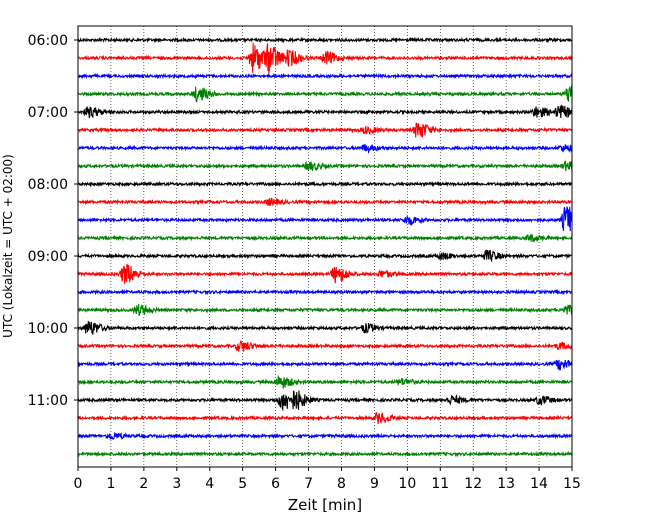 This screenshot has width=650, height=520. Describe the element at coordinates (374, 484) in the screenshot. I see `x-tick-label: 9` at that location.